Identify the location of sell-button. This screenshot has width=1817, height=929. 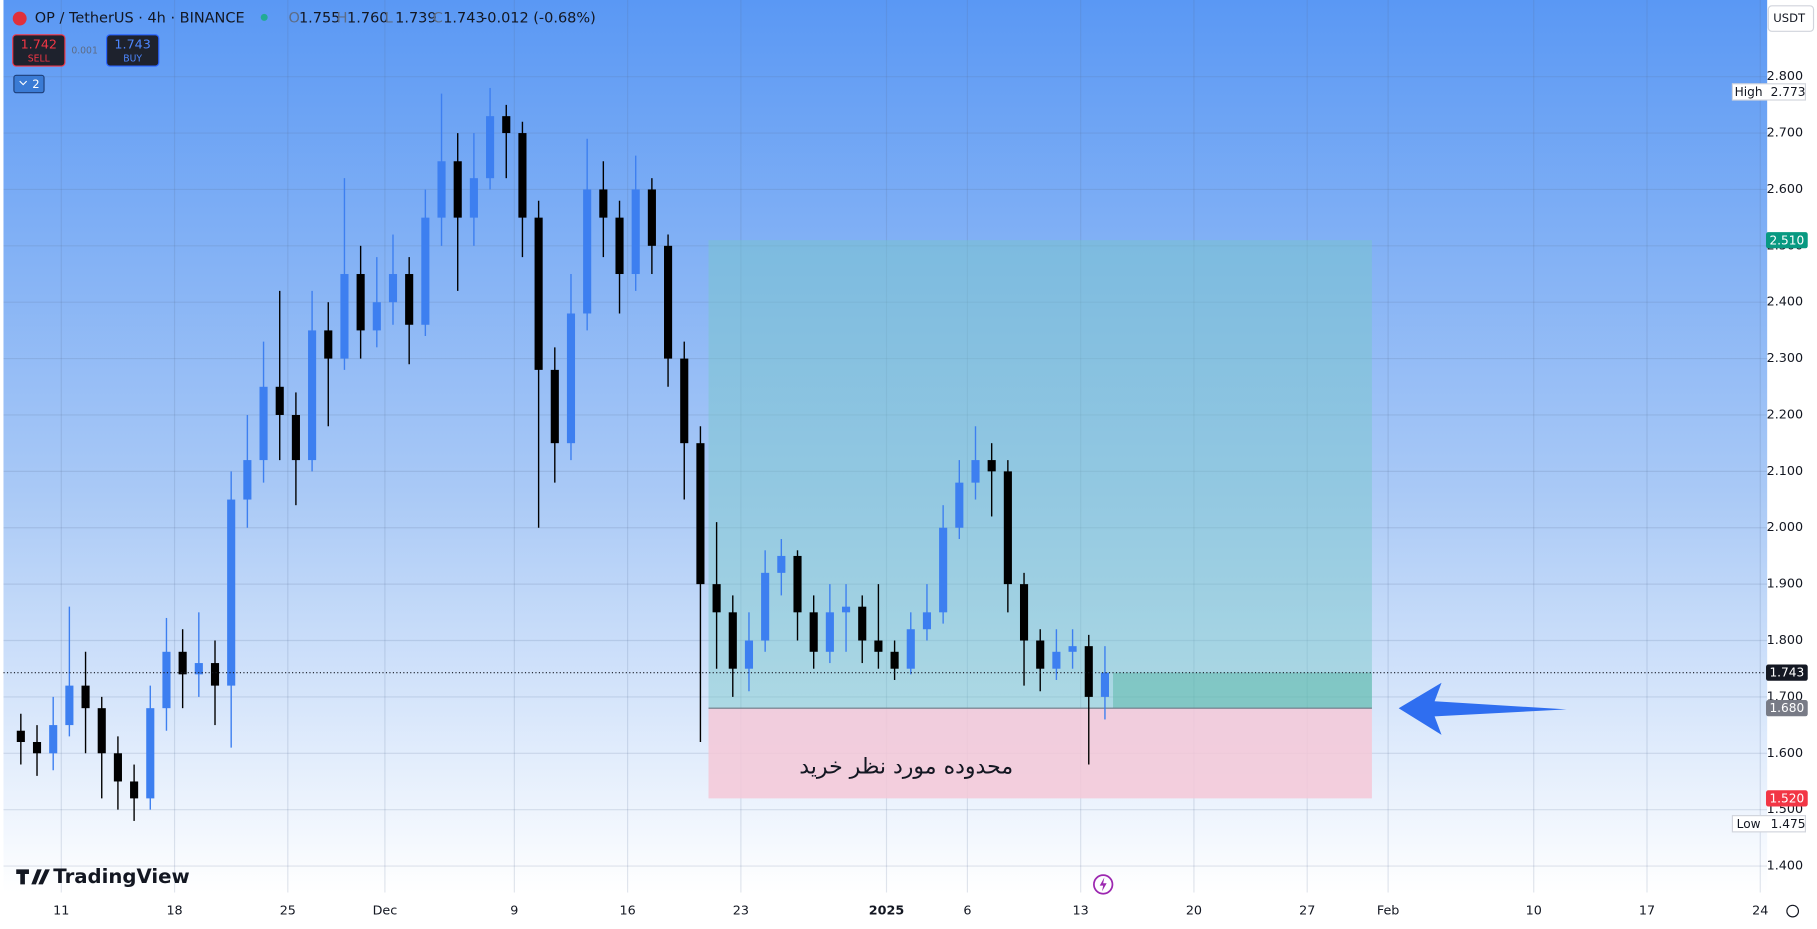
(39, 50).